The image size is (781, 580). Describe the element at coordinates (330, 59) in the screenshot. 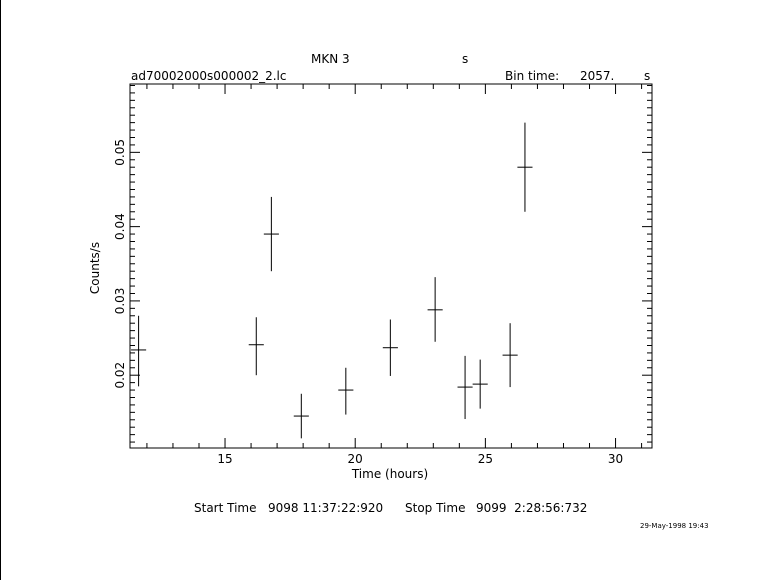

I see `object-title: MKN 3` at that location.